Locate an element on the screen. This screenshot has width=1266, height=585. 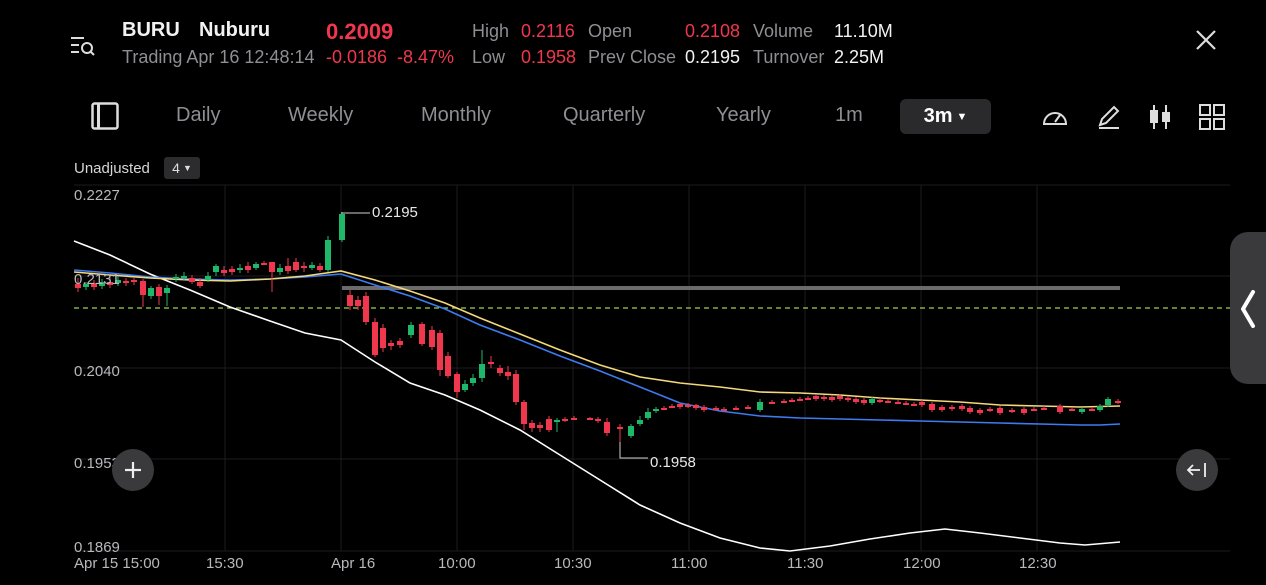
close-icon is located at coordinates (1206, 40).